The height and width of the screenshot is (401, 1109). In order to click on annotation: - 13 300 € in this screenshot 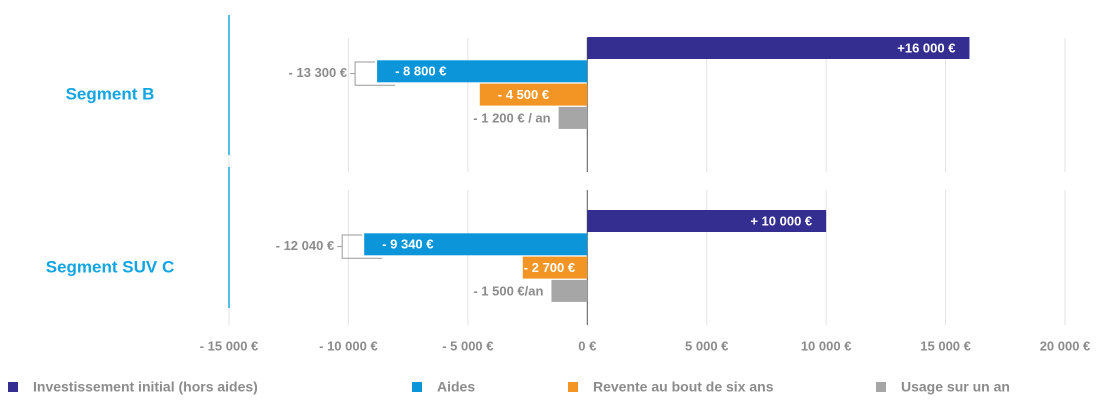, I will do `click(318, 72)`.